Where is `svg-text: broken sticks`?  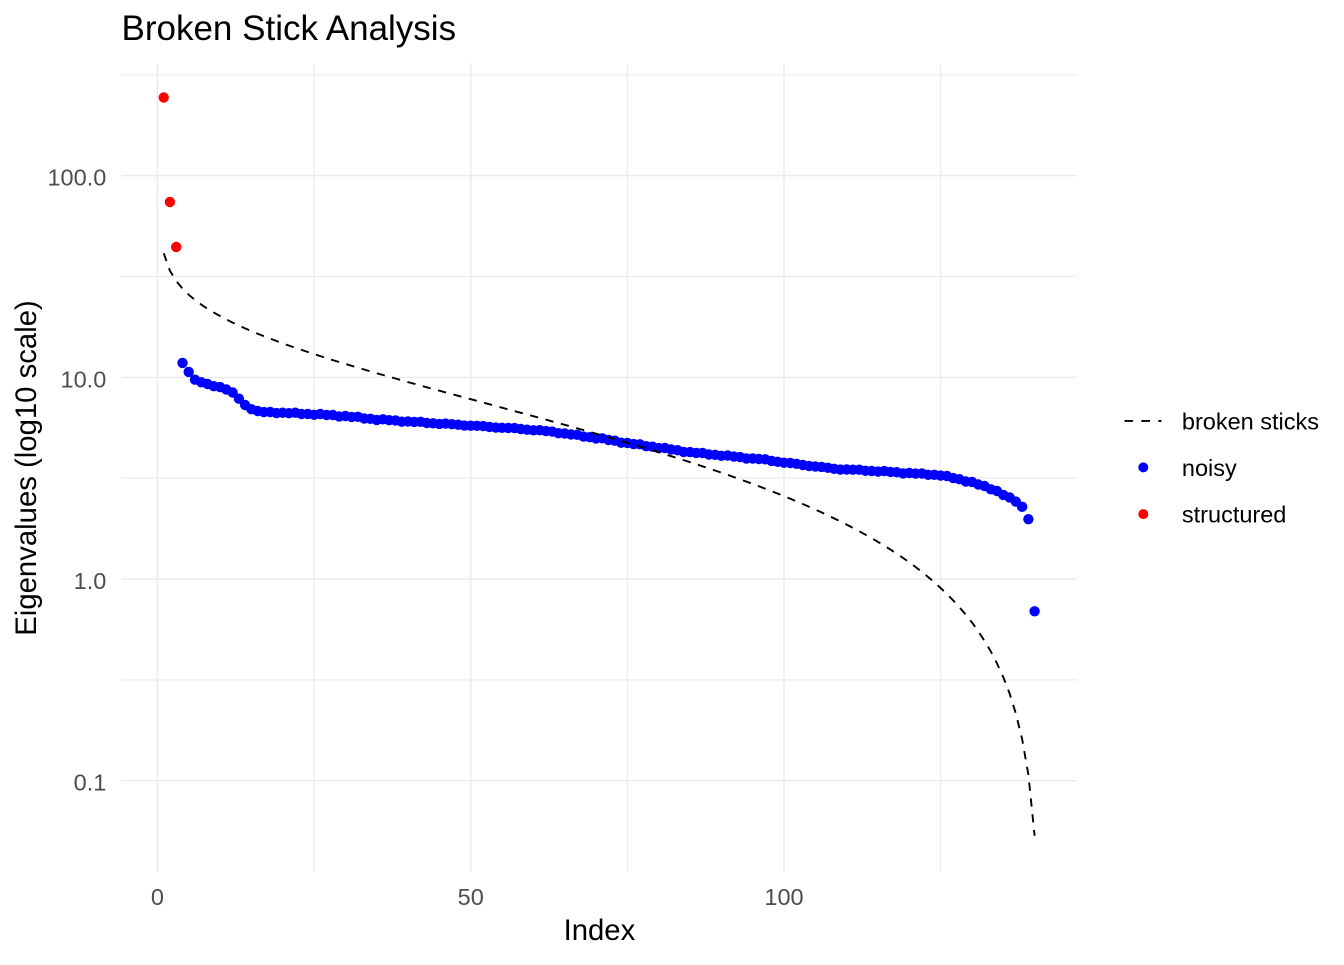
svg-text: broken sticks is located at coordinates (1250, 422).